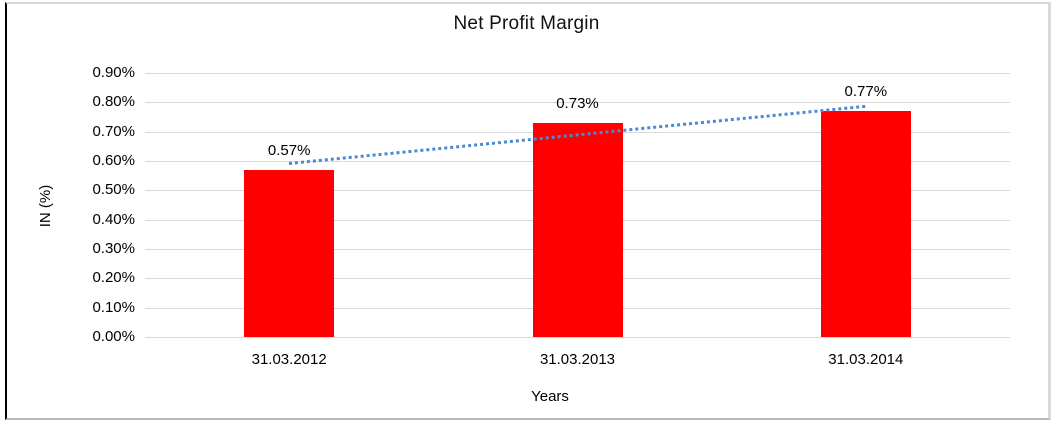 This screenshot has height=426, width=1053. What do you see at coordinates (113, 307) in the screenshot?
I see `y-tick-label: 0.10%` at bounding box center [113, 307].